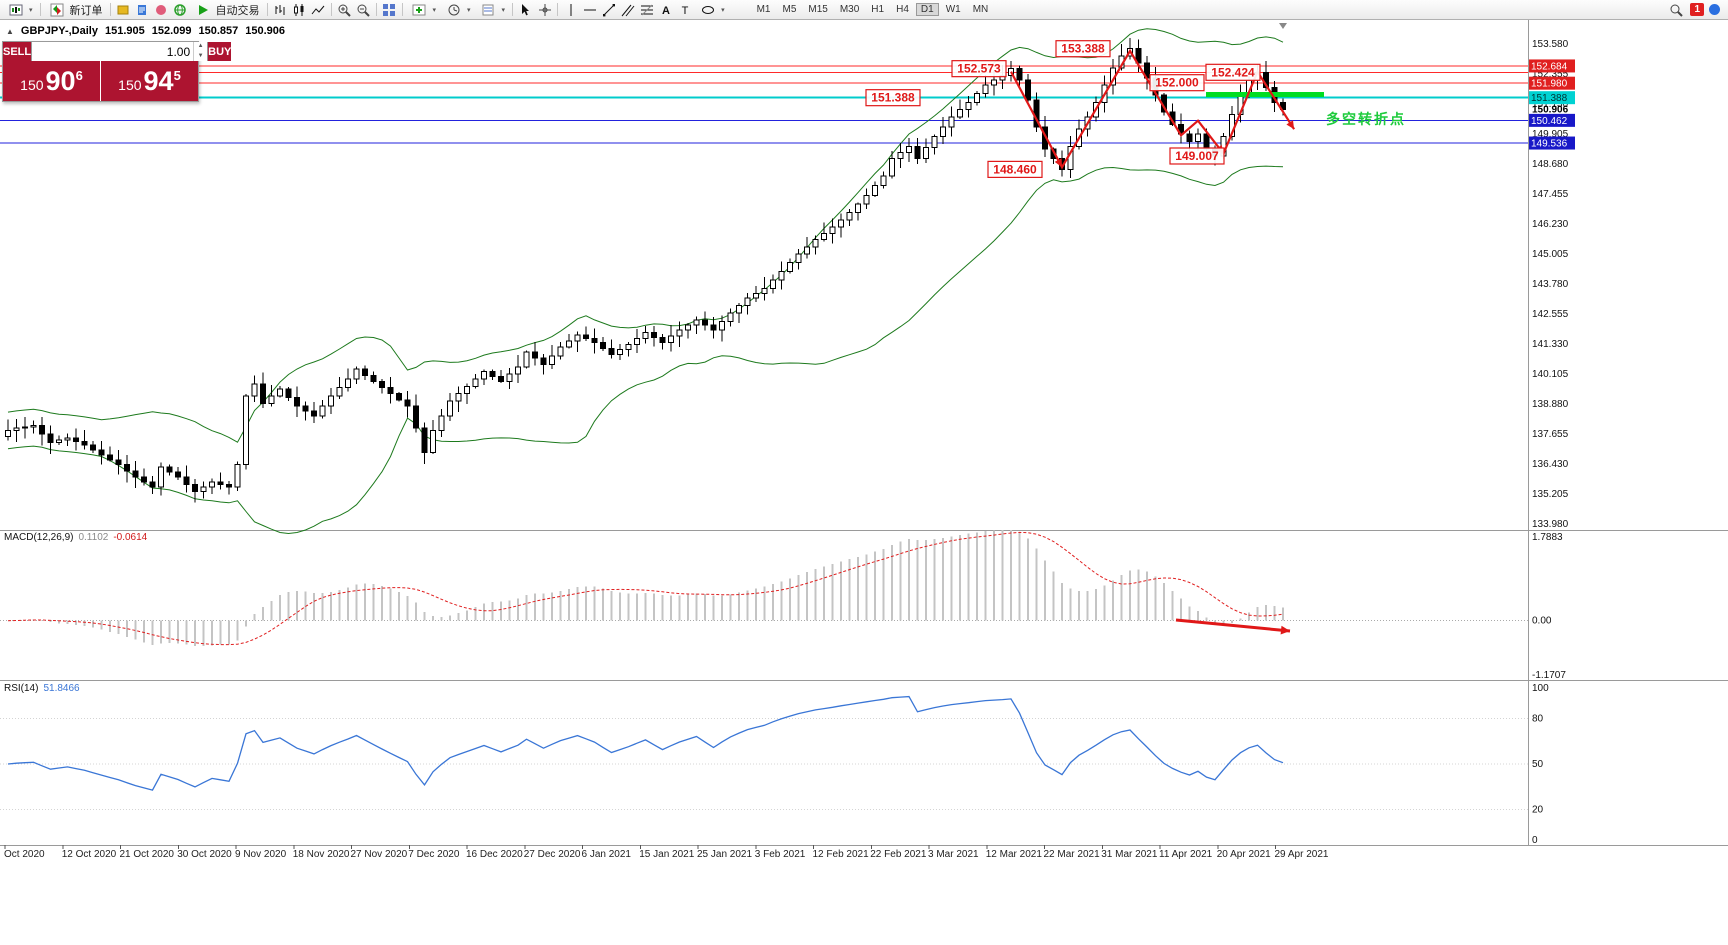 The width and height of the screenshot is (1728, 945). What do you see at coordinates (789, 9) in the screenshot?
I see `timeframe-m5-button: M5` at bounding box center [789, 9].